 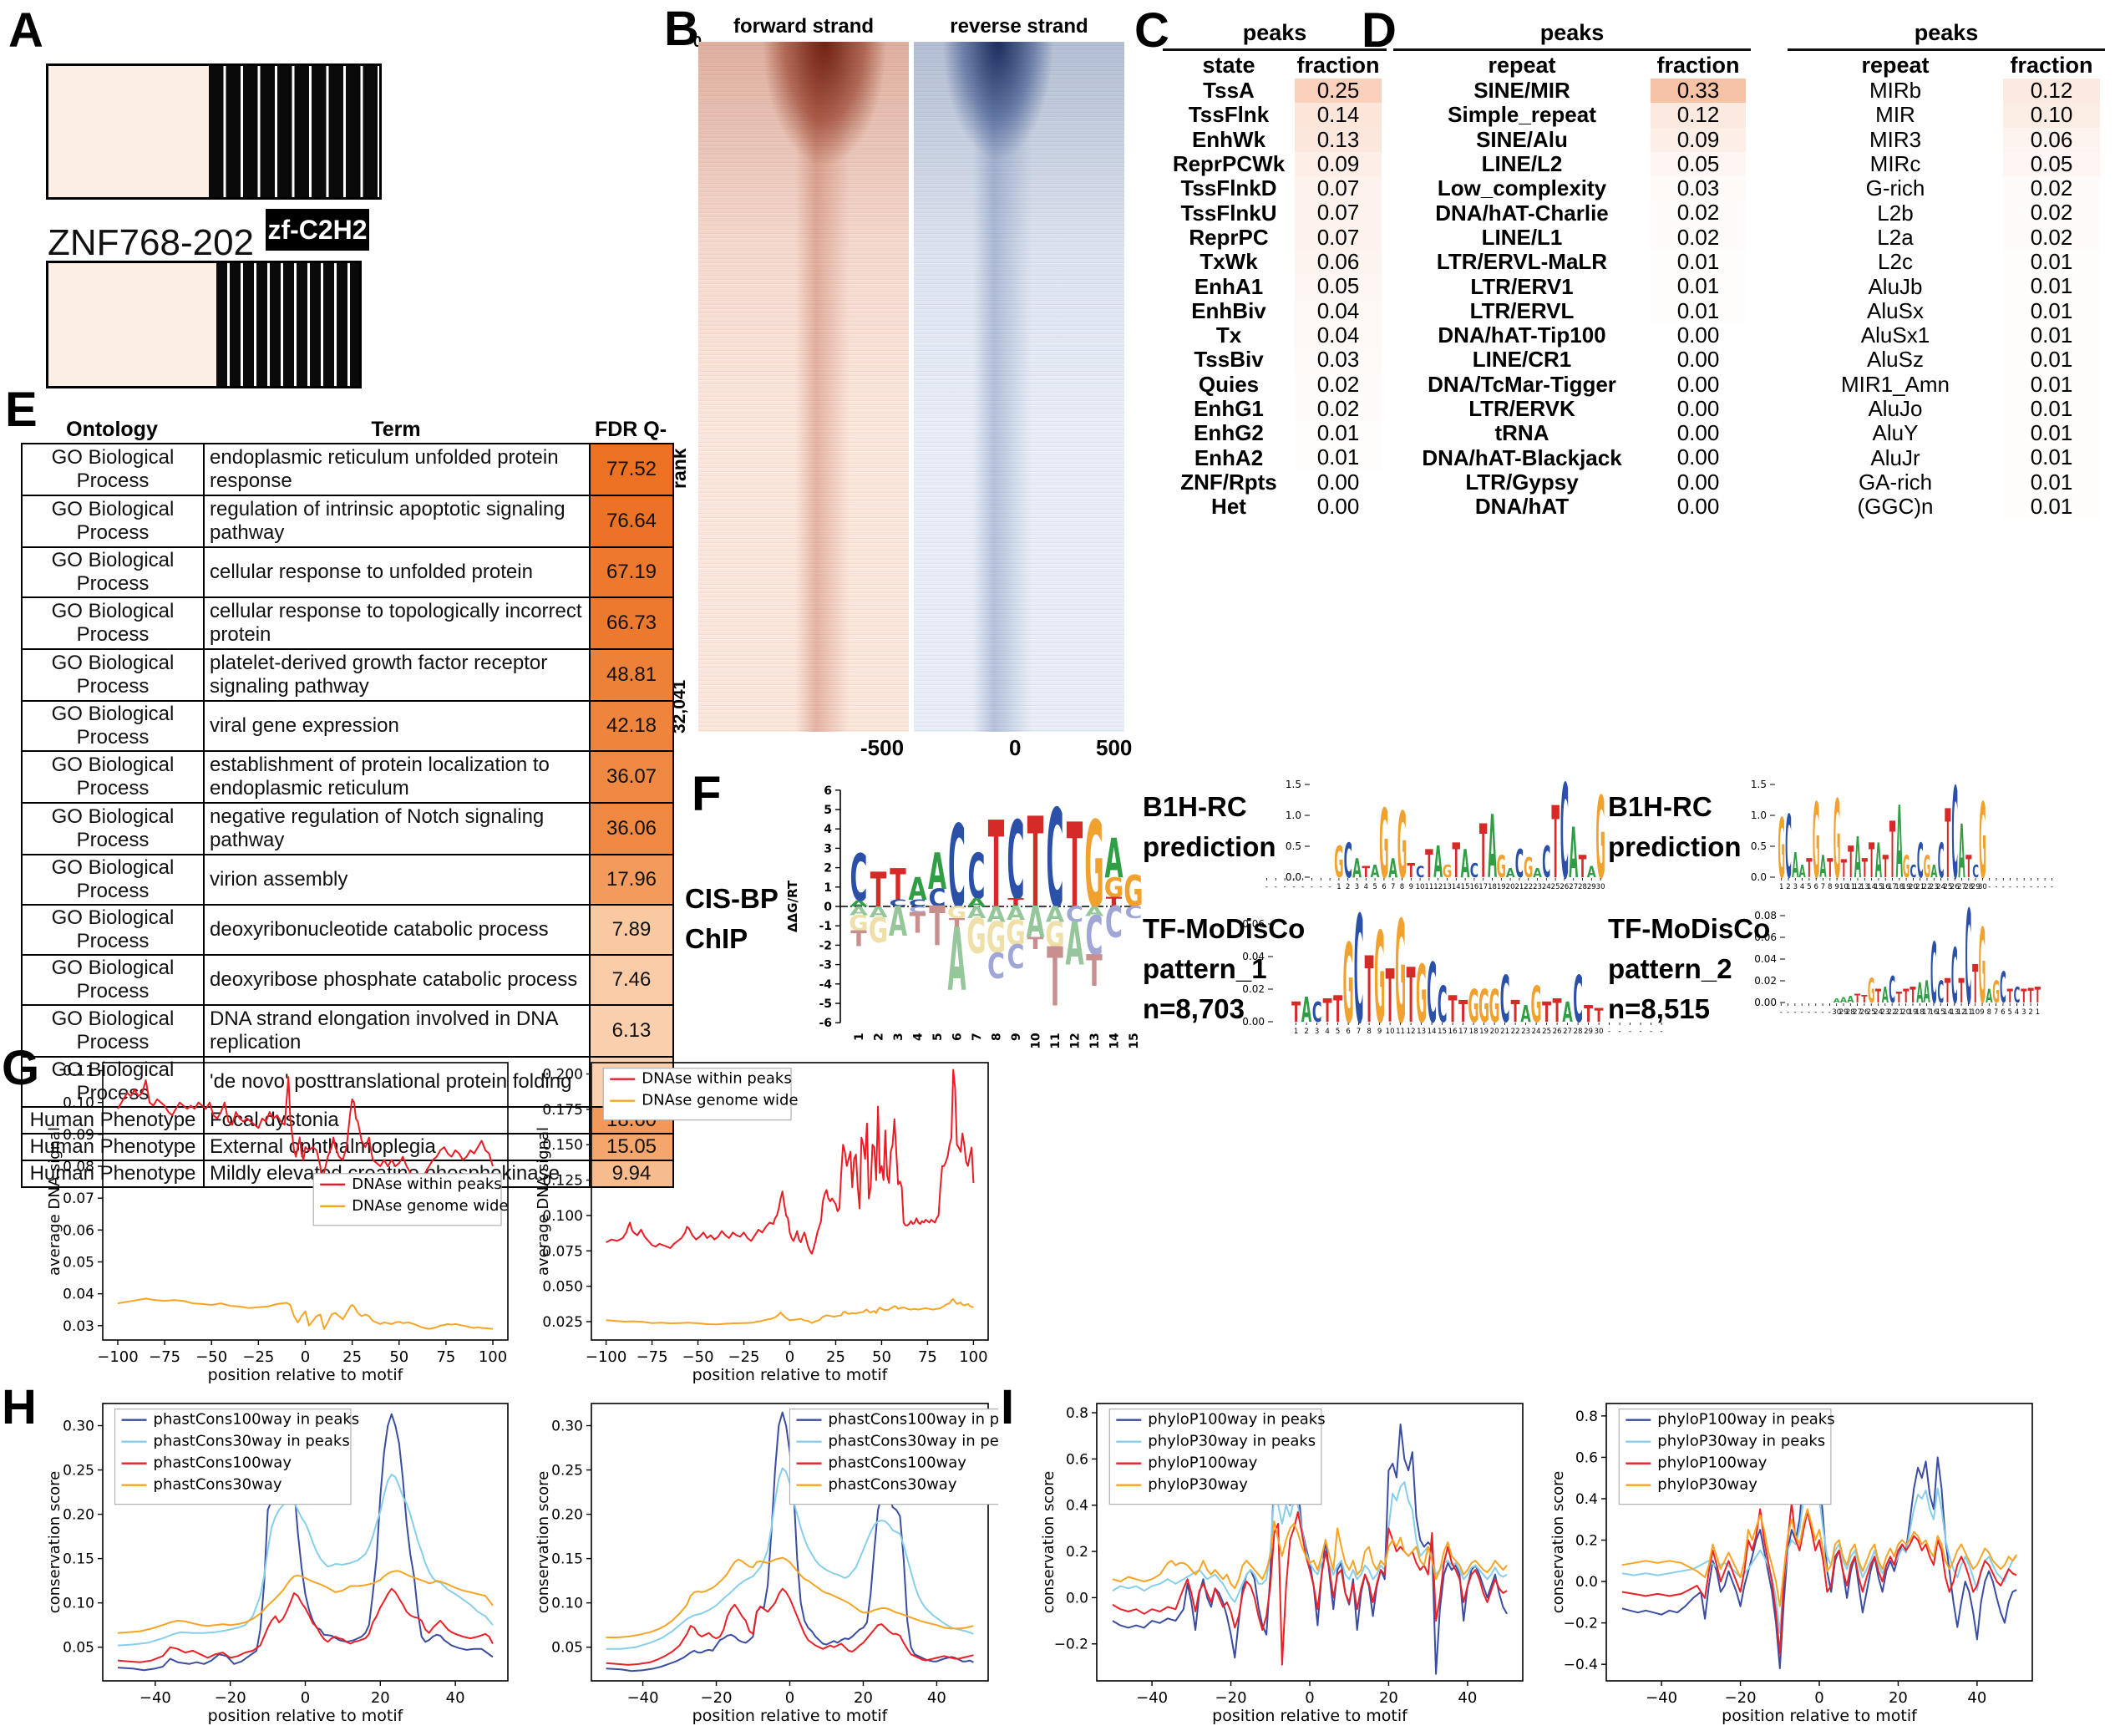 What do you see at coordinates (78, 1604) in the screenshot?
I see `svg-text: 0.10` at bounding box center [78, 1604].